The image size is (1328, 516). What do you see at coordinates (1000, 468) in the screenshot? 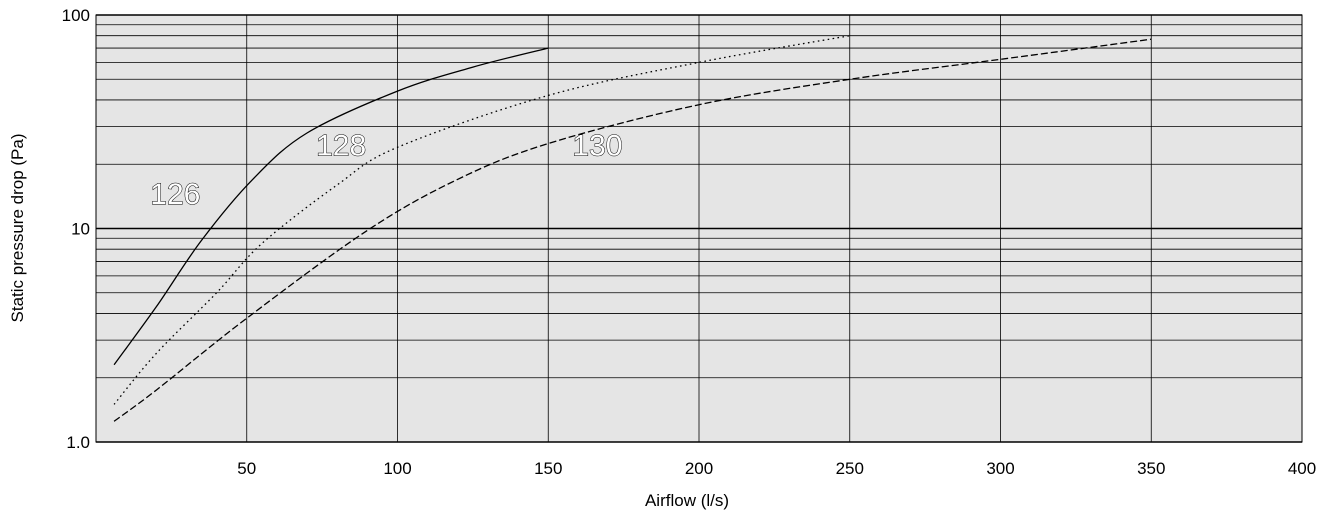
I see `x-tick-label: 300` at bounding box center [1000, 468].